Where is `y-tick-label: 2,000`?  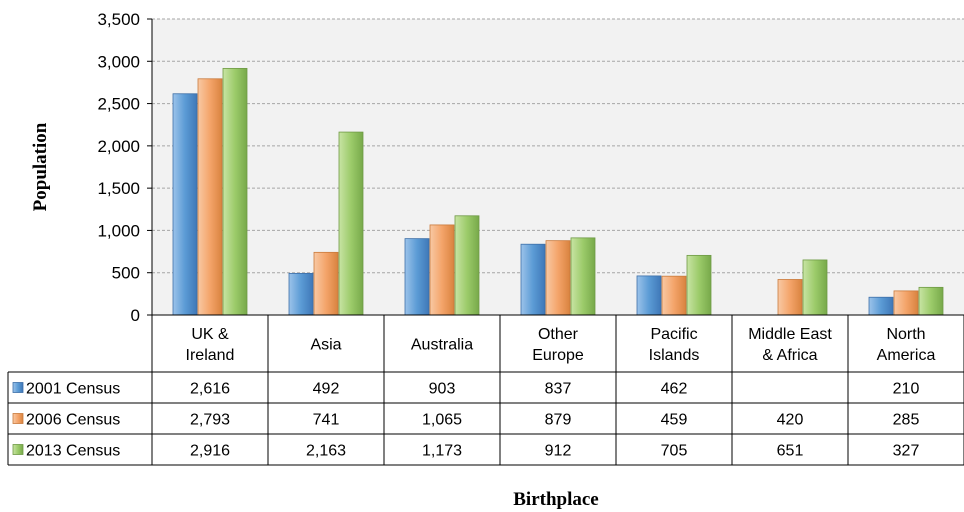
y-tick-label: 2,000 is located at coordinates (118, 146).